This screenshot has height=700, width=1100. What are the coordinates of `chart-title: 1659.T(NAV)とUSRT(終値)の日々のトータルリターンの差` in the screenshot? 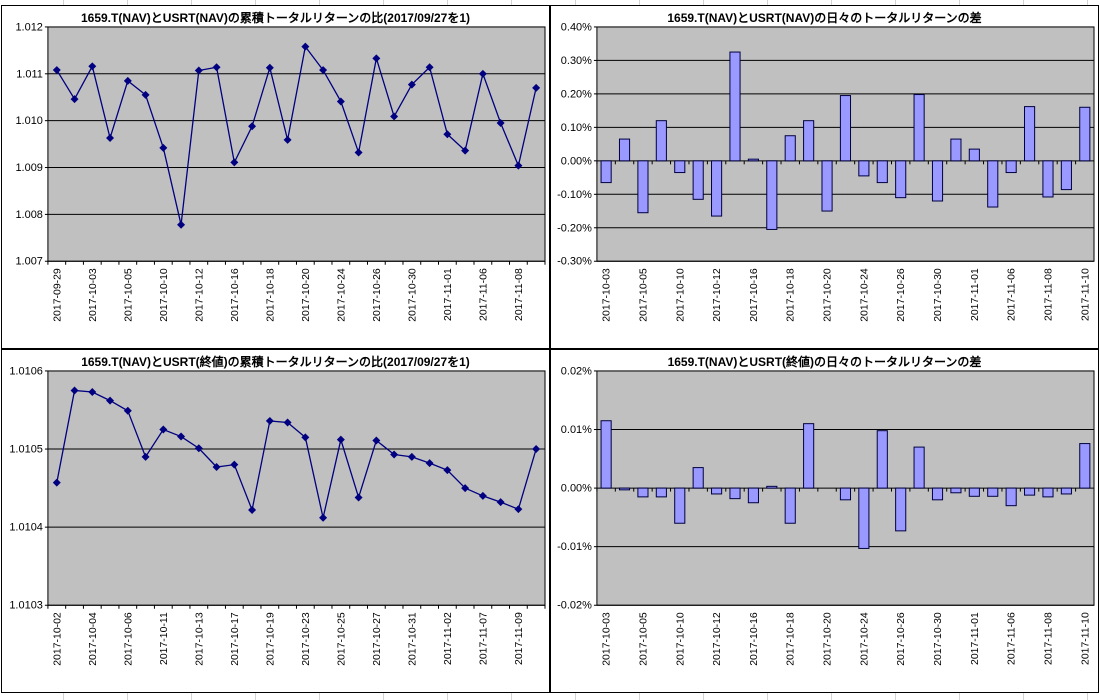 It's located at (824, 362).